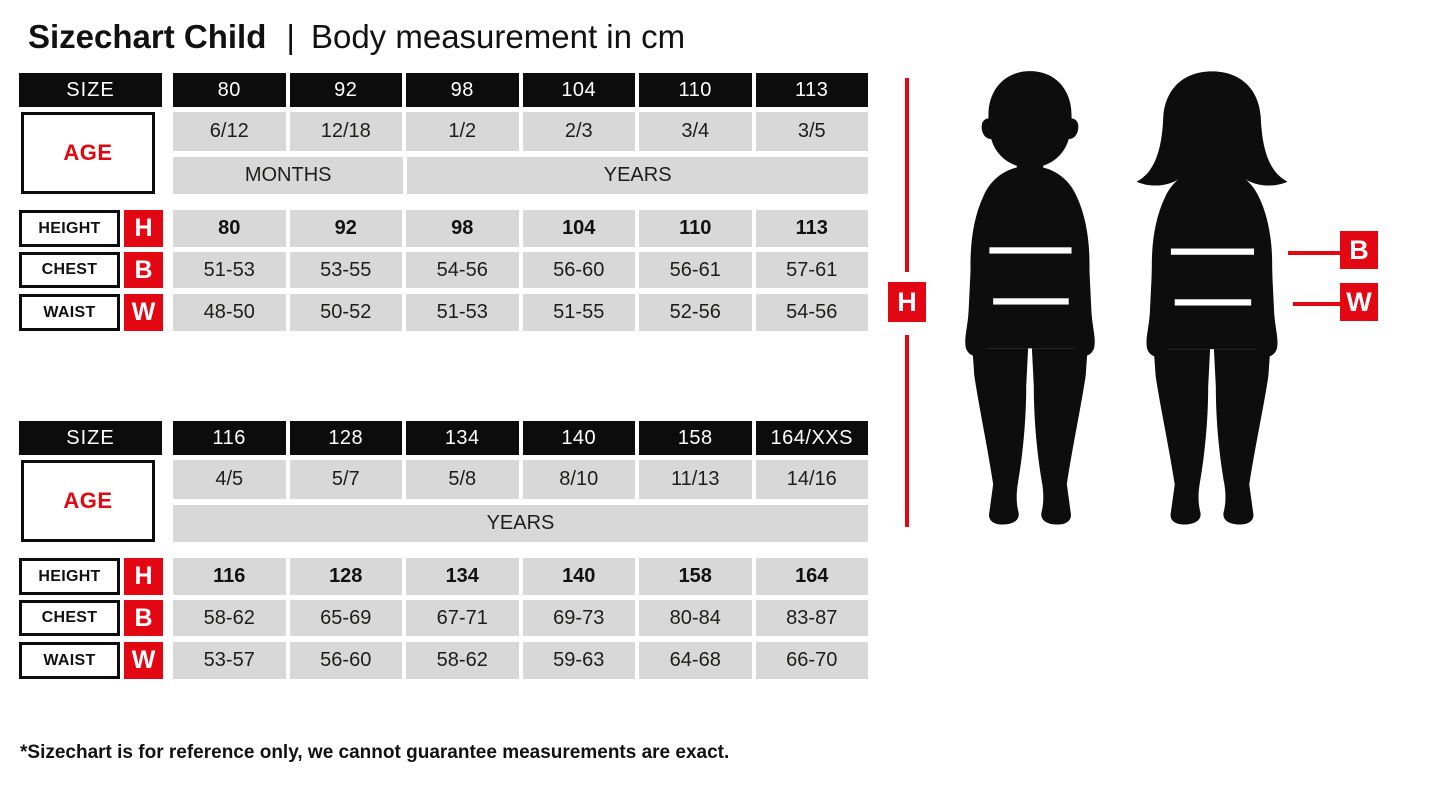  I want to click on title-main: Sizechart Child, so click(147, 36).